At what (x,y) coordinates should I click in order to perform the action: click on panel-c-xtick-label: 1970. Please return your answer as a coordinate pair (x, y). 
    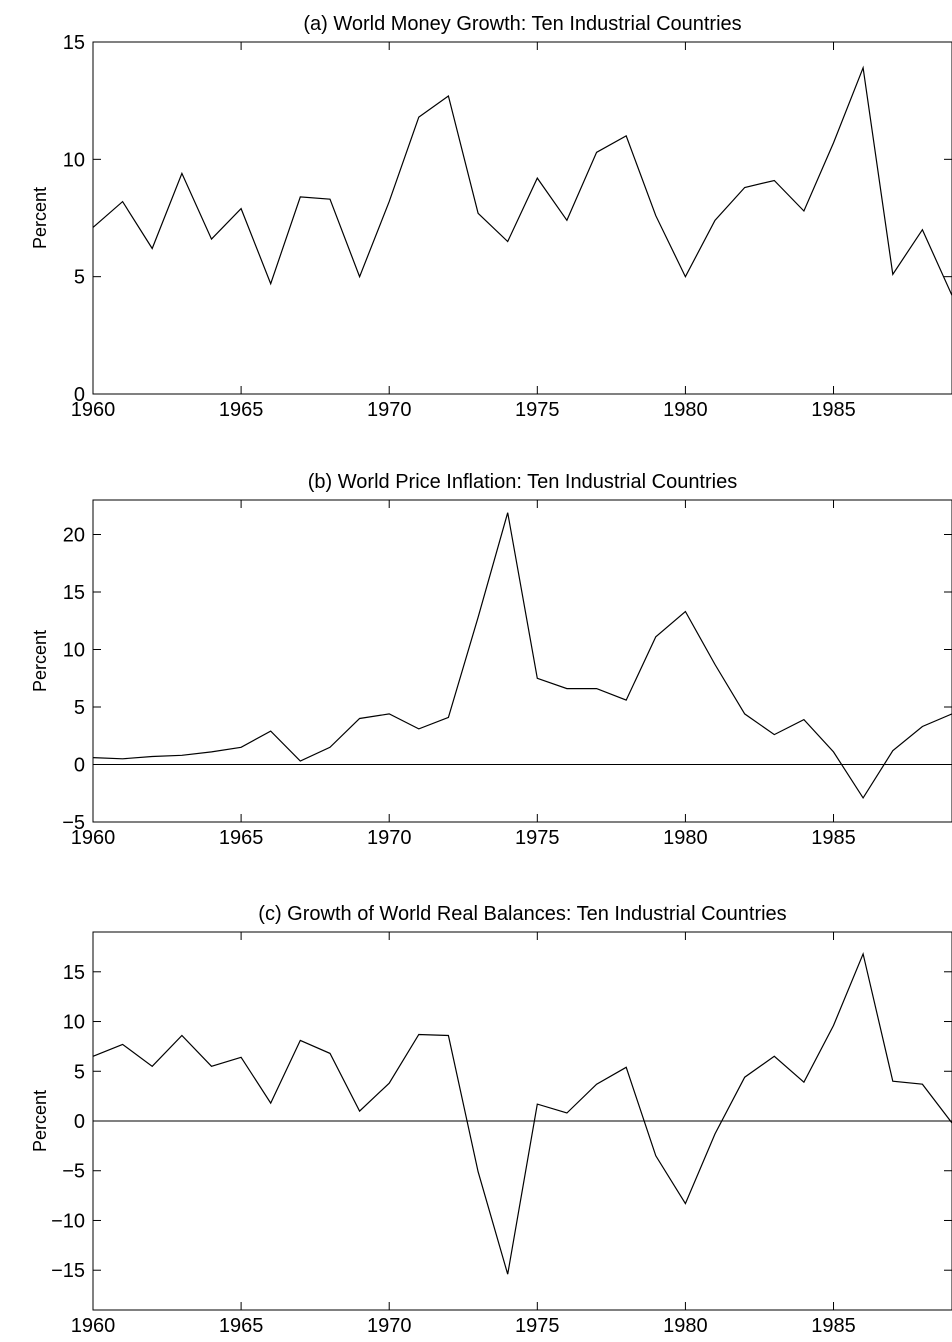
    Looking at the image, I should click on (389, 1326).